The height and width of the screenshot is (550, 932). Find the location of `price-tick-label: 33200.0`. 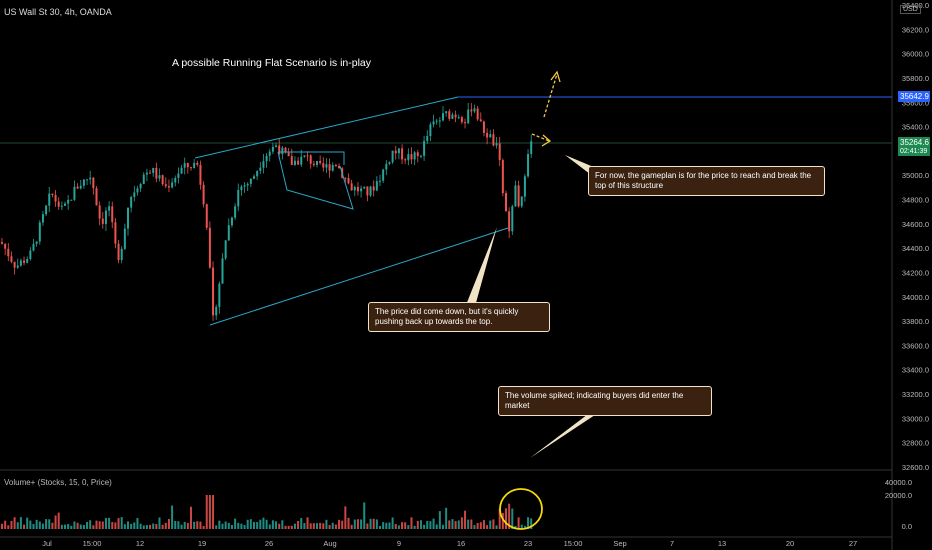

price-tick-label: 33200.0 is located at coordinates (915, 394).